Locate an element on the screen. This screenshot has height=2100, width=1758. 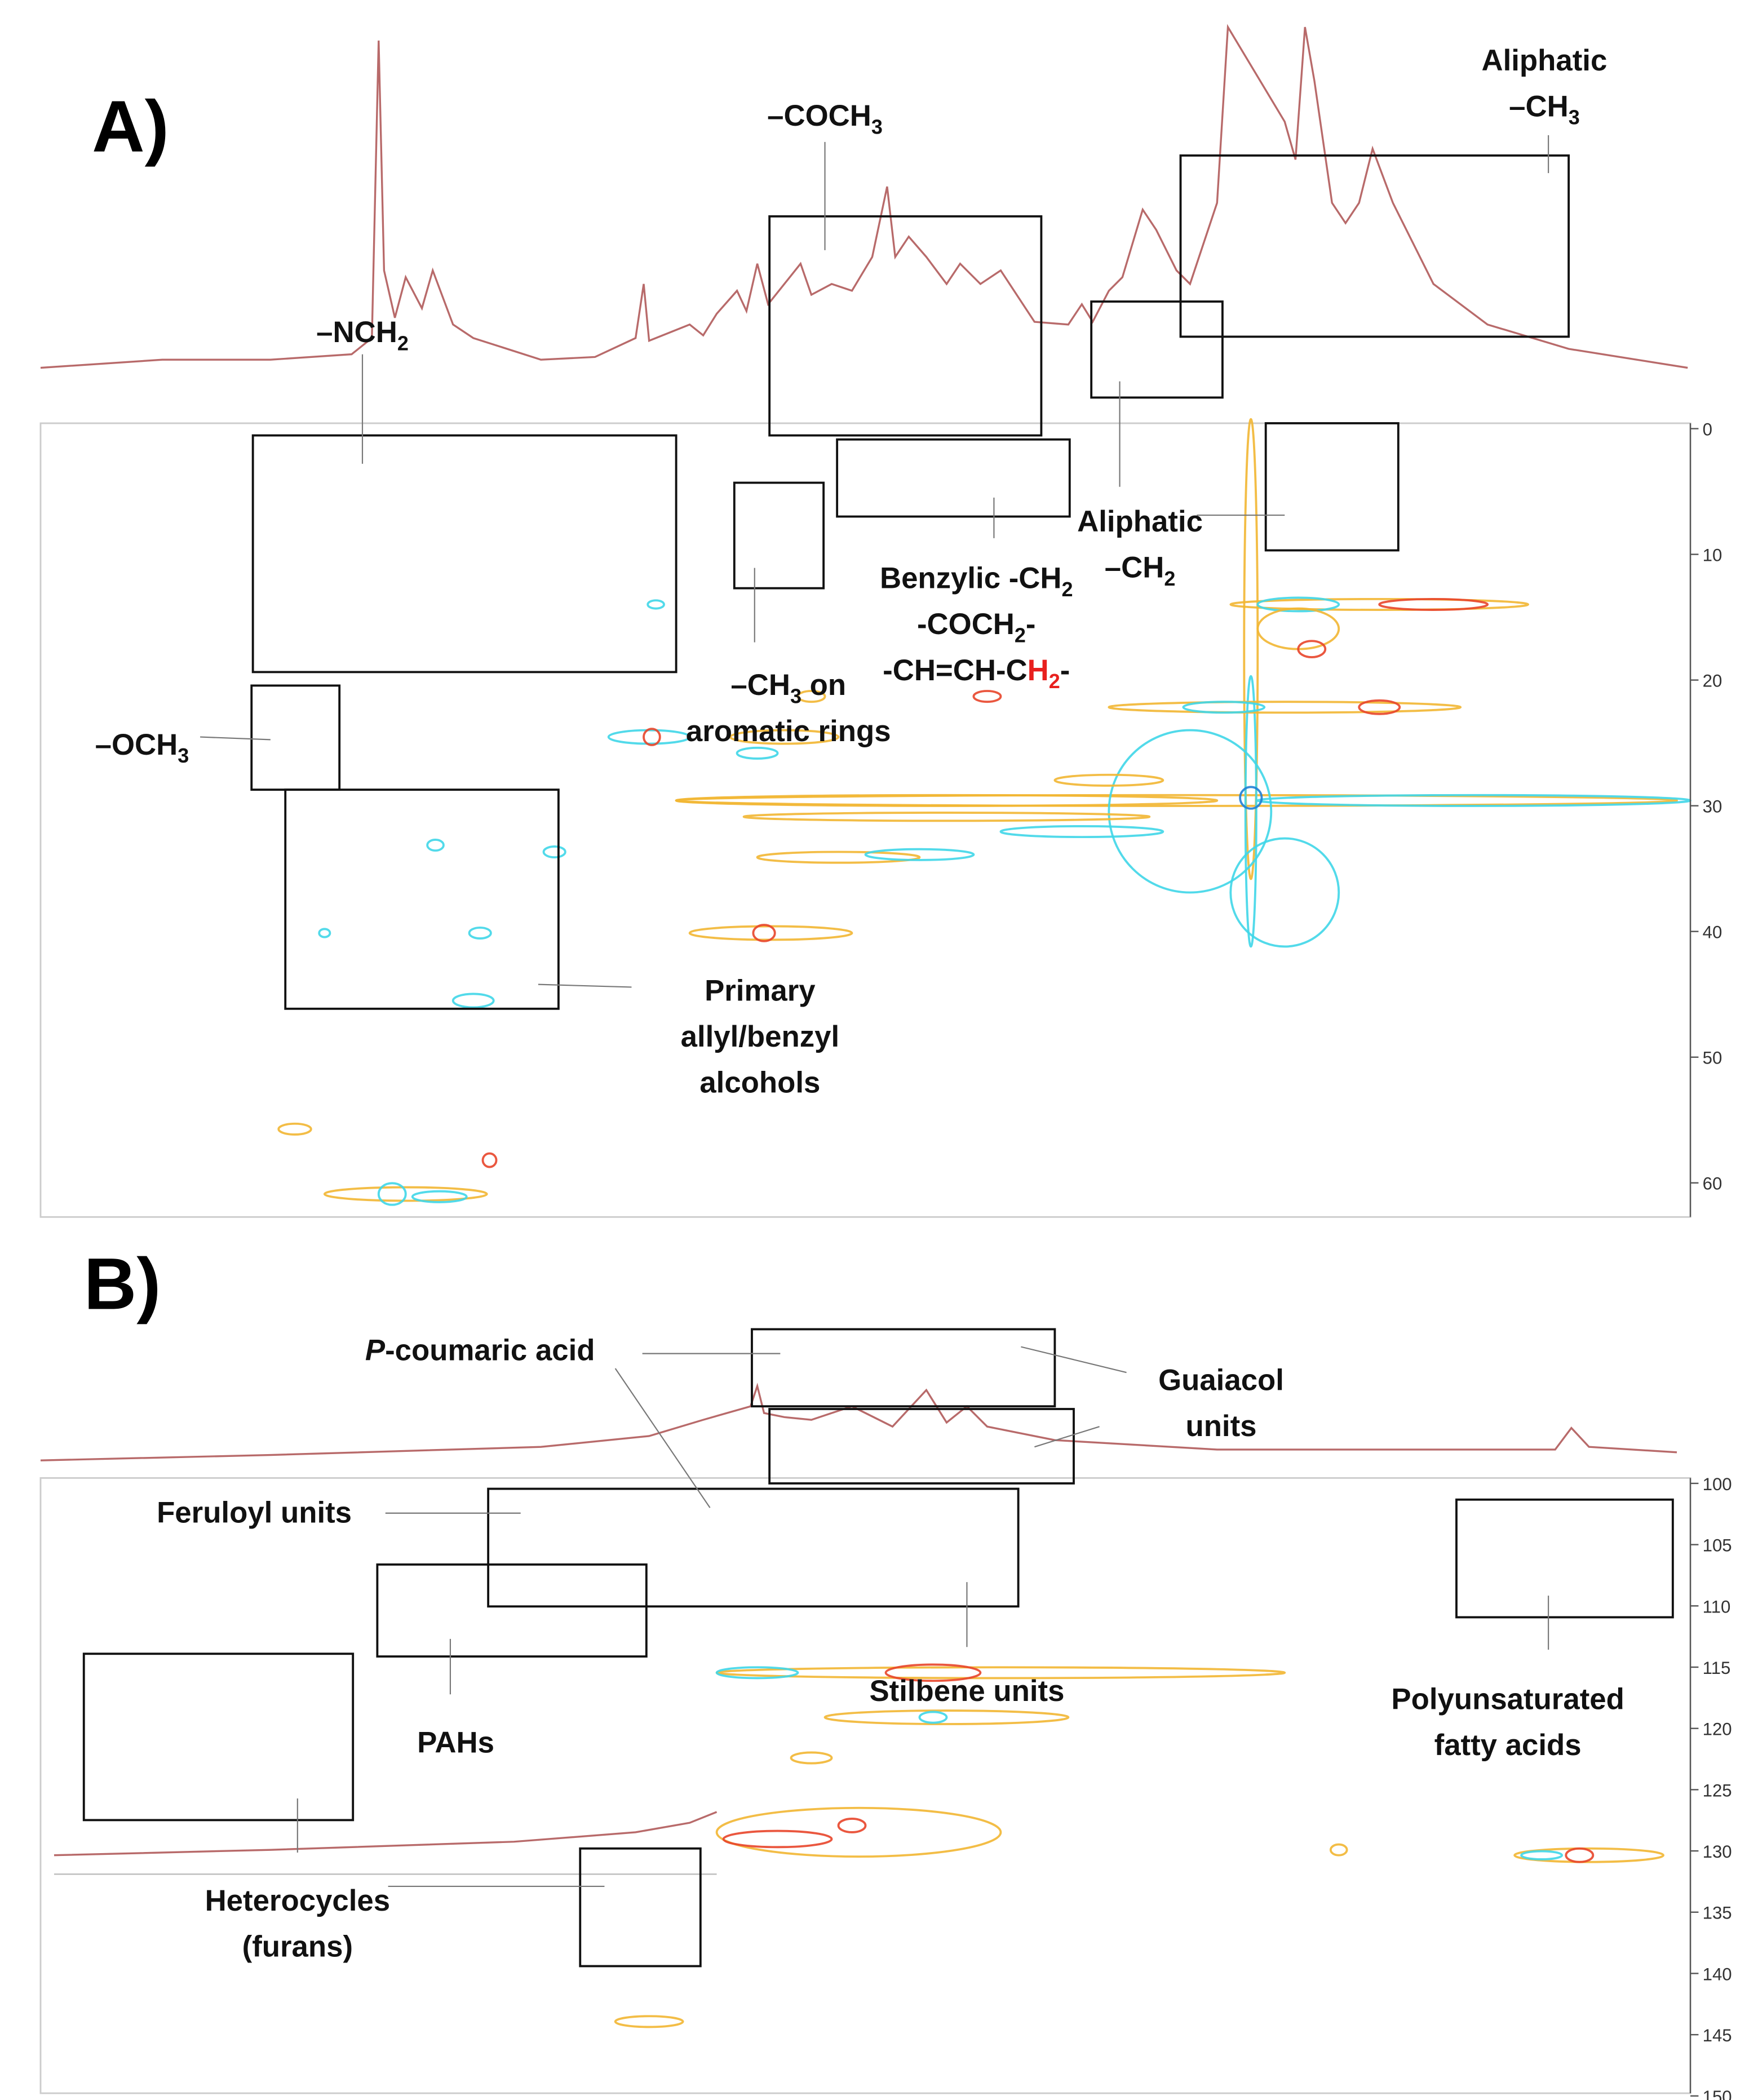
projection-trace-b2 is located at coordinates (386, 1834).